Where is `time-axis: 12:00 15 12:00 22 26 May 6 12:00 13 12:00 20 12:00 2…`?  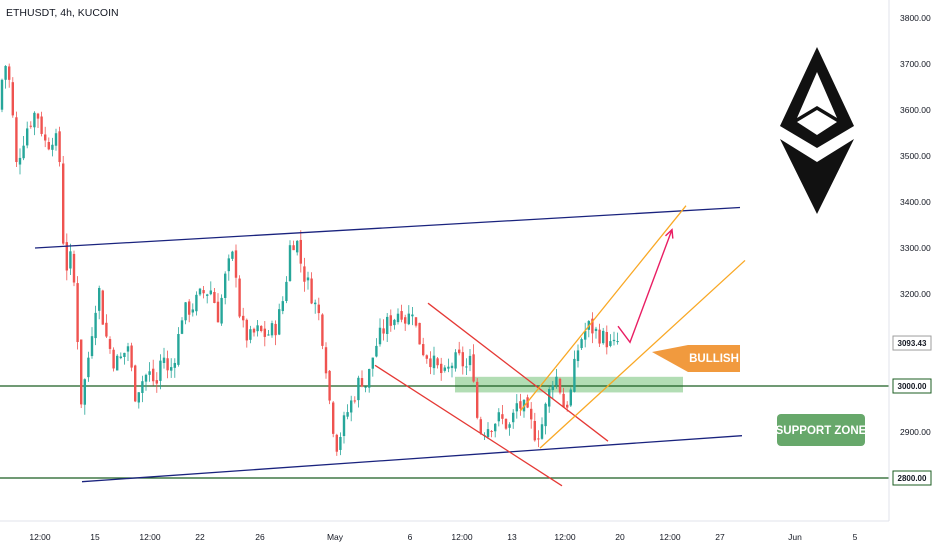 time-axis: 12:00 15 12:00 22 26 May 6 12:00 13 12:00 20 12:00 2… is located at coordinates (444, 531).